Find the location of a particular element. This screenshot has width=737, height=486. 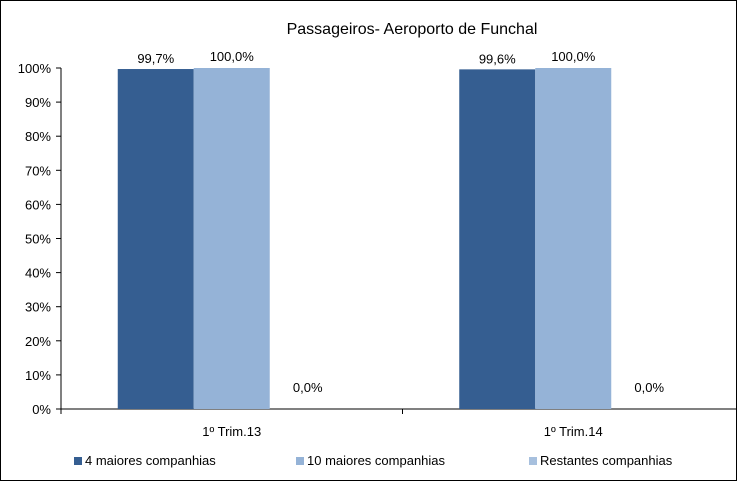

y-tick-label: 70% is located at coordinates (38, 170).